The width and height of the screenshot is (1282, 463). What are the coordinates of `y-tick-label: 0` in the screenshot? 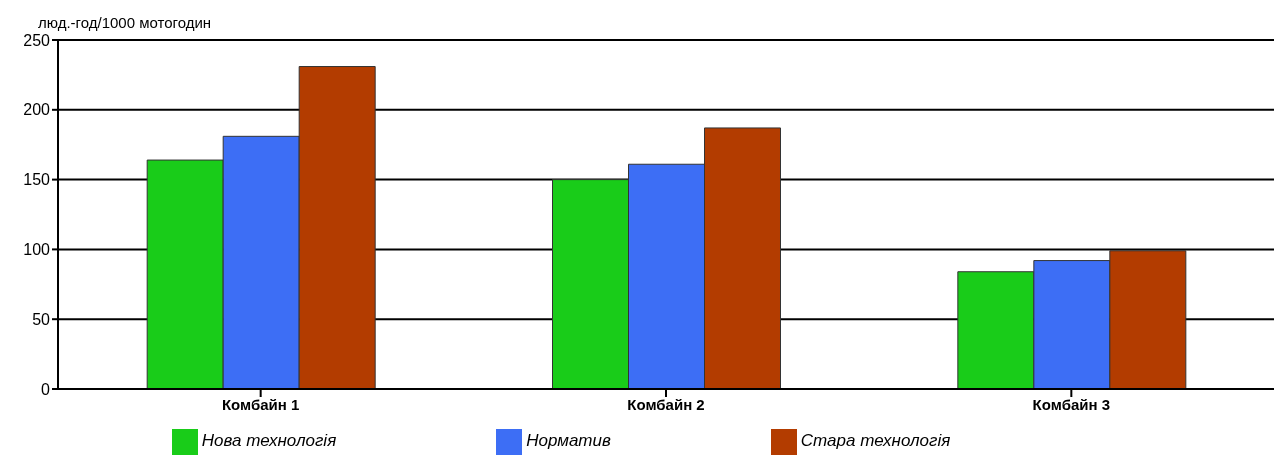 It's located at (46, 389).